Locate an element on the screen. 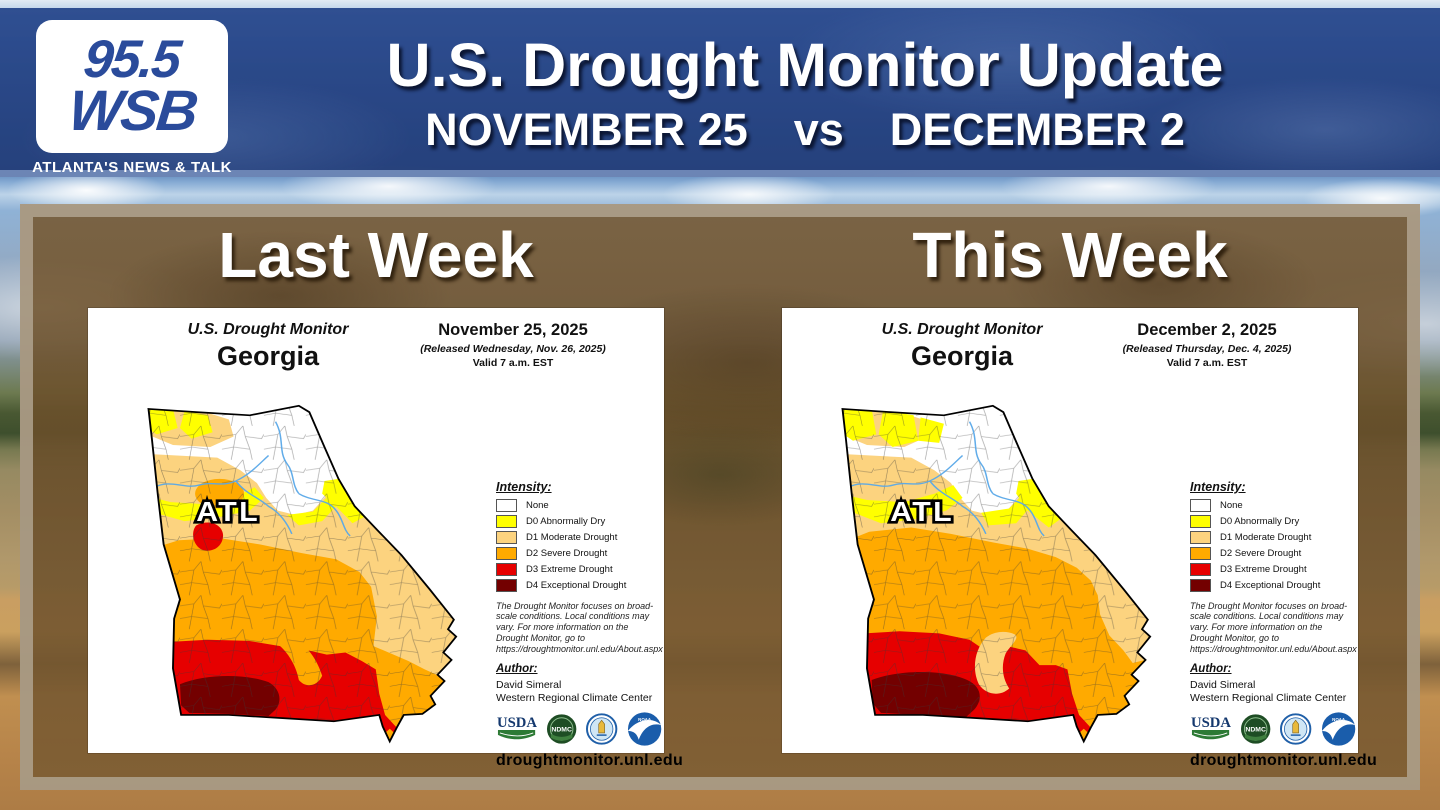 Image resolution: width=1440 pixels, height=810 pixels. station-callsign: WSB is located at coordinates (132, 110).